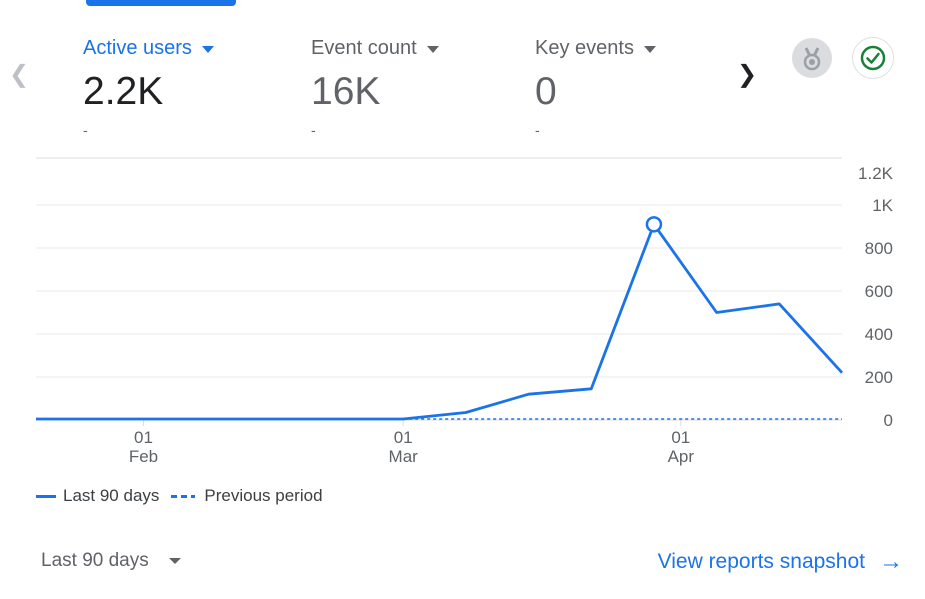  Describe the element at coordinates (635, 86) in the screenshot. I see `metric-key-events: Key events 0 -` at that location.